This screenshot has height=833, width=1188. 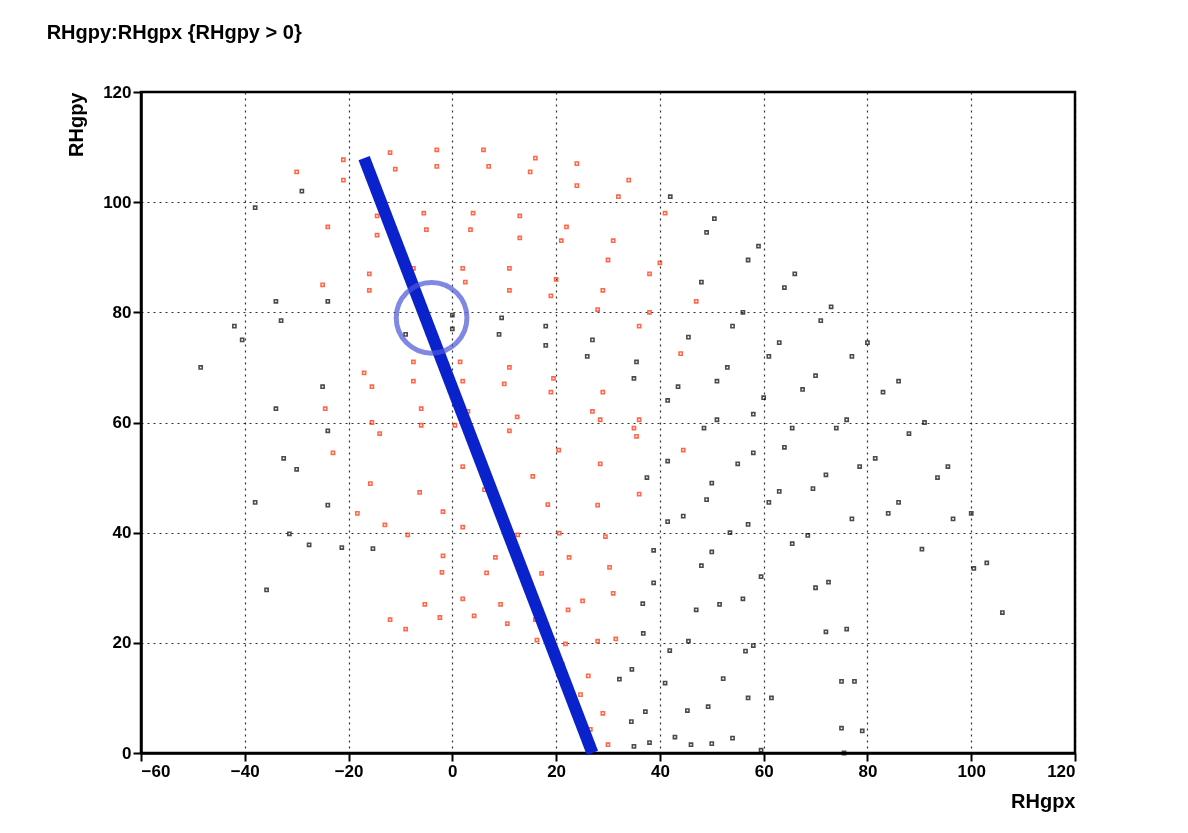 I want to click on x-tick-label: 120, so click(x=1061, y=771).